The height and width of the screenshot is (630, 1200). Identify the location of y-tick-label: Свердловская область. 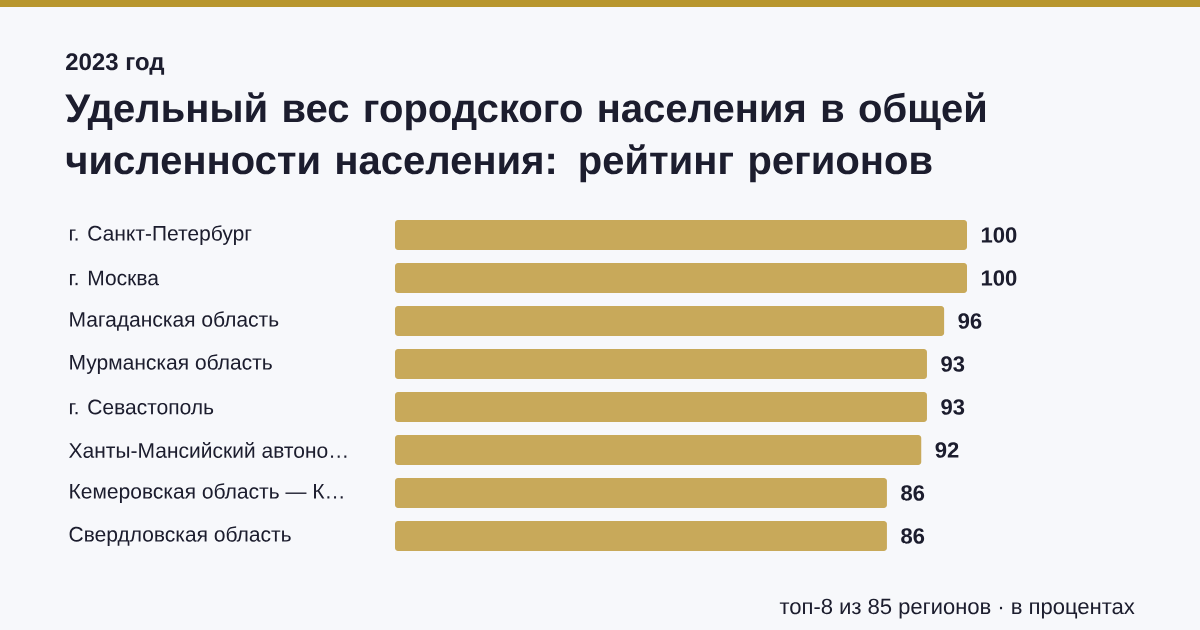
(180, 536).